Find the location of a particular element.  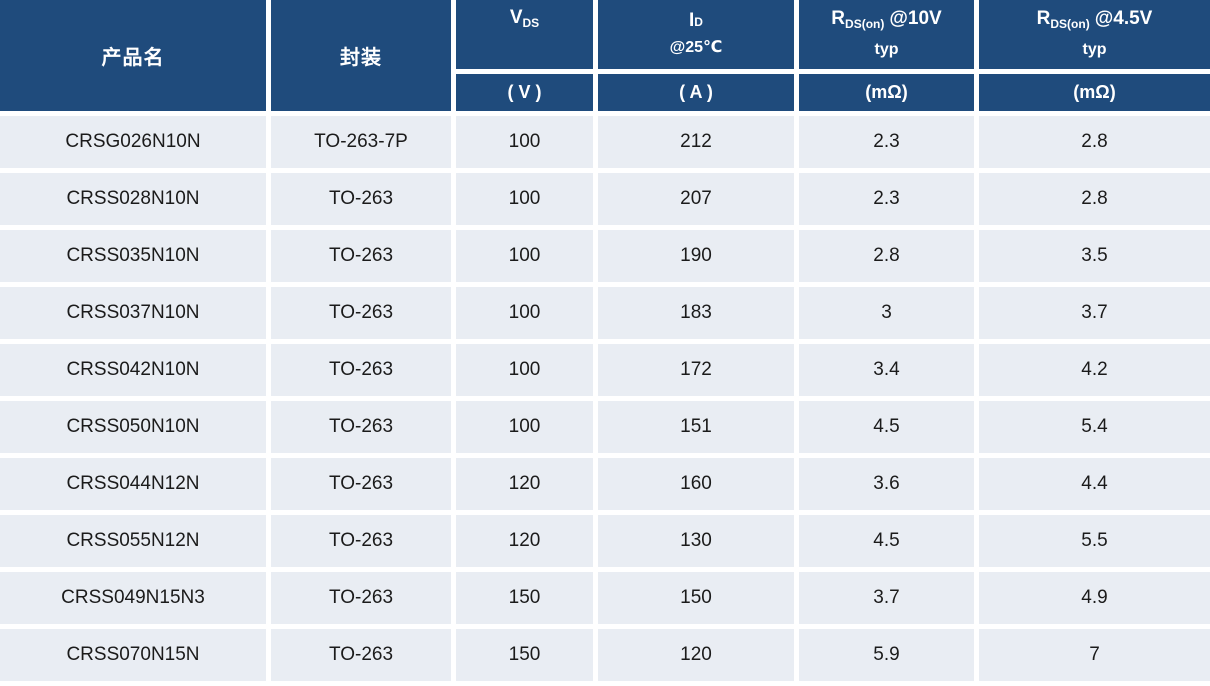

cell-rds-10v: 3.4 is located at coordinates (886, 370).